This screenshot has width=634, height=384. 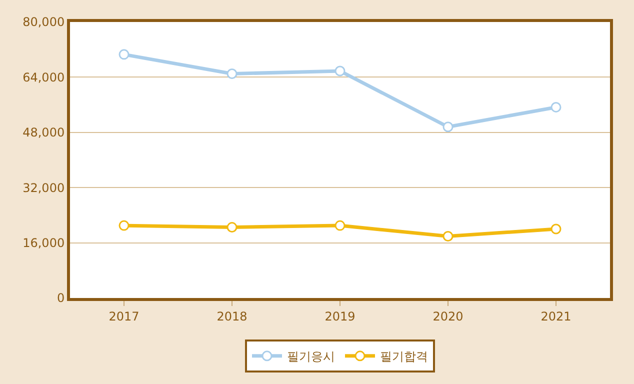 What do you see at coordinates (232, 316) in the screenshot?
I see `x-tick-label: 2018` at bounding box center [232, 316].